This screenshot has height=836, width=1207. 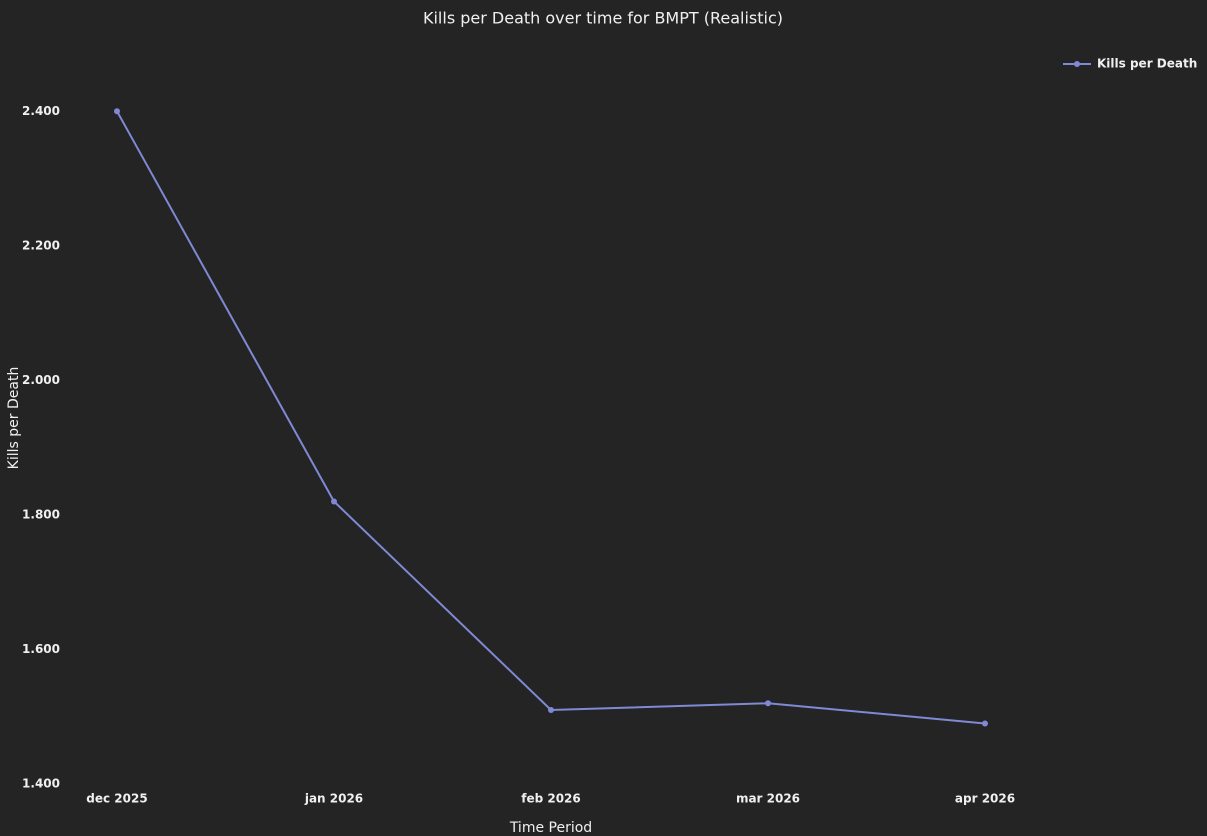 What do you see at coordinates (41, 784) in the screenshot?
I see `y-tick-label: 1.400` at bounding box center [41, 784].